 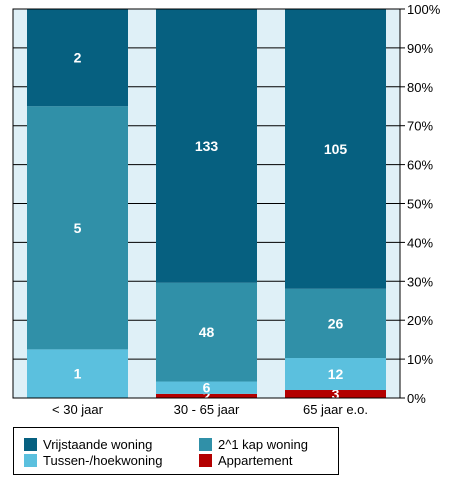 I want to click on legend-label-appartement: Appartement, so click(x=255, y=460).